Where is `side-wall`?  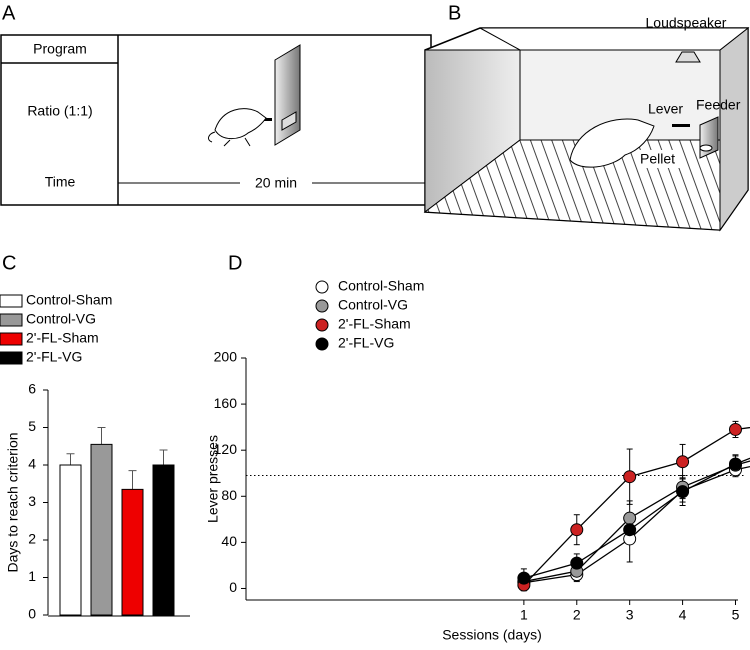
side-wall is located at coordinates (734, 129).